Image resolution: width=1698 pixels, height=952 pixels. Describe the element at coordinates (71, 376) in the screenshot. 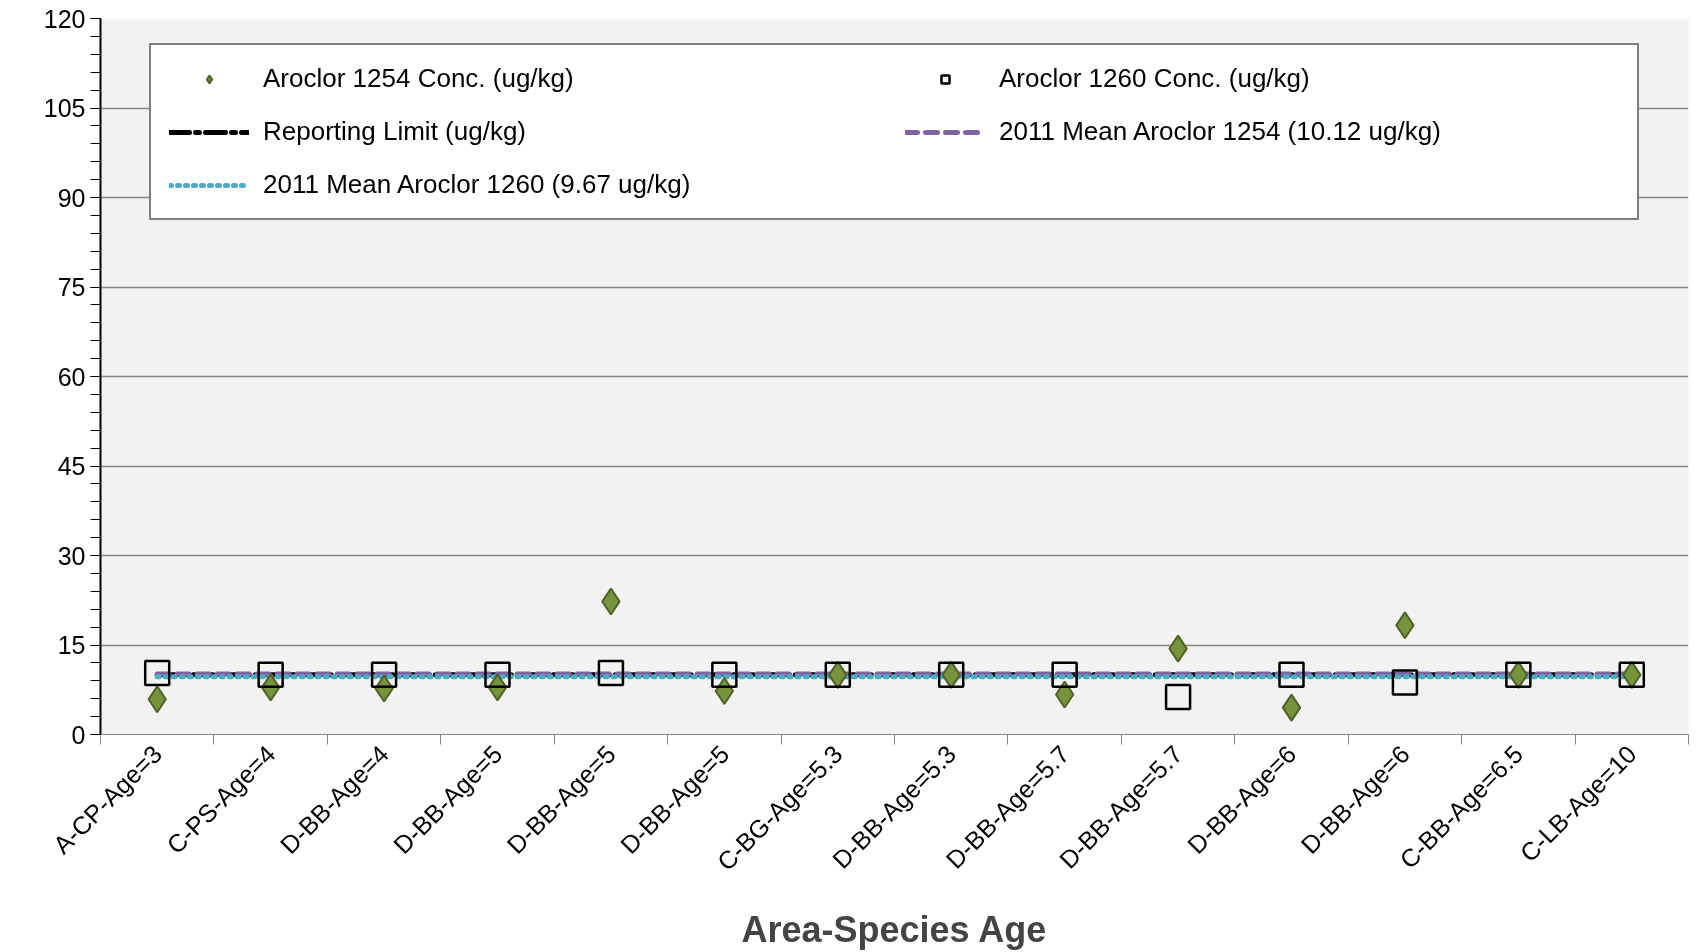

I see `y-tick-label: 60` at that location.